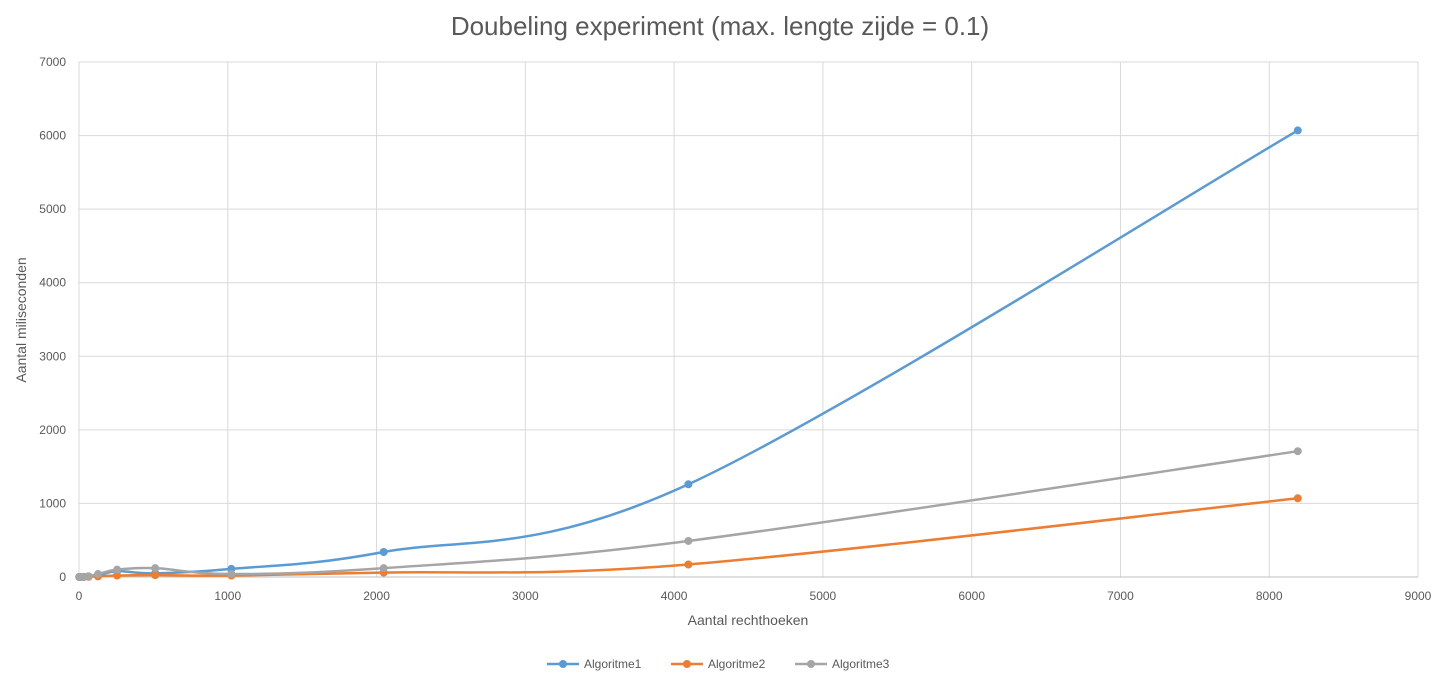 This screenshot has width=1445, height=679. What do you see at coordinates (525, 596) in the screenshot?
I see `x-tick-label: 3000` at bounding box center [525, 596].